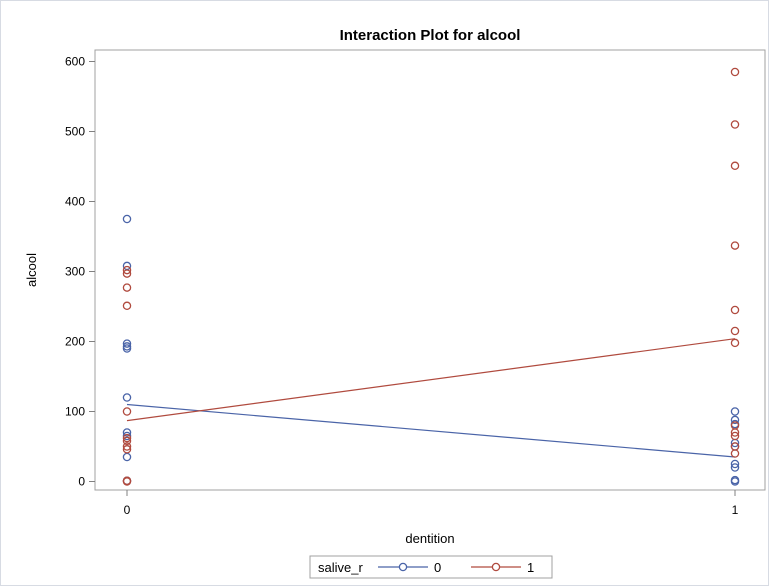 This screenshot has width=769, height=586. I want to click on legend-item-1: 1, so click(502, 567).